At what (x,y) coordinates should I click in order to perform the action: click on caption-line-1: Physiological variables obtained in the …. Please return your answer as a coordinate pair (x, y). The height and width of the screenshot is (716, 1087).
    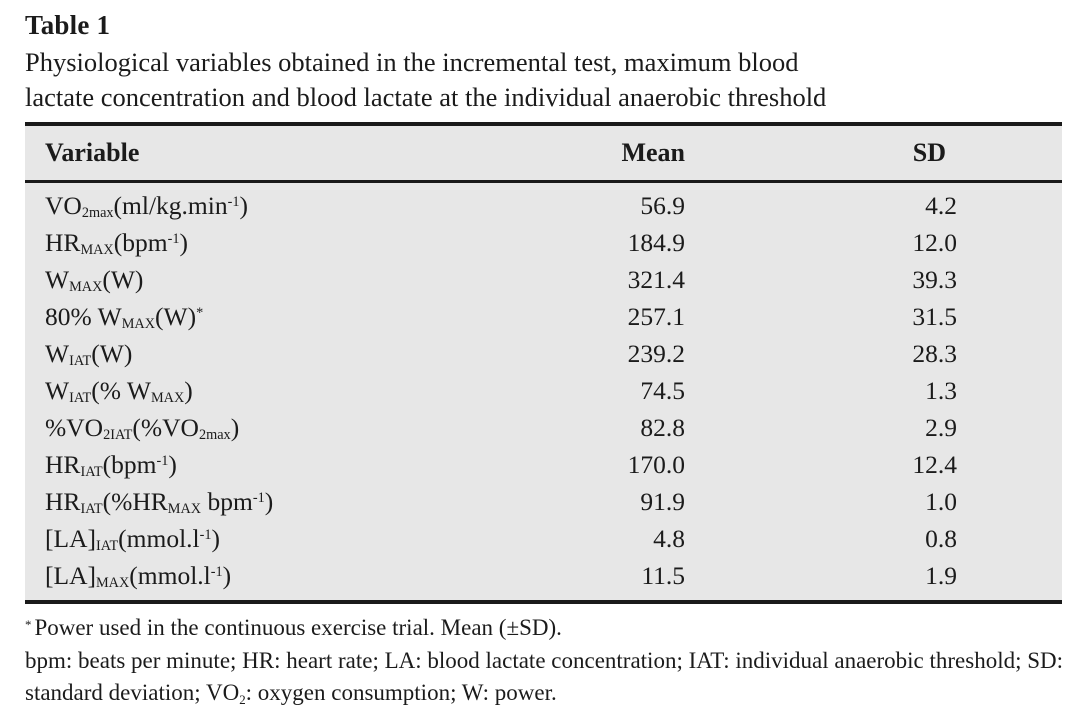
    Looking at the image, I should click on (412, 62).